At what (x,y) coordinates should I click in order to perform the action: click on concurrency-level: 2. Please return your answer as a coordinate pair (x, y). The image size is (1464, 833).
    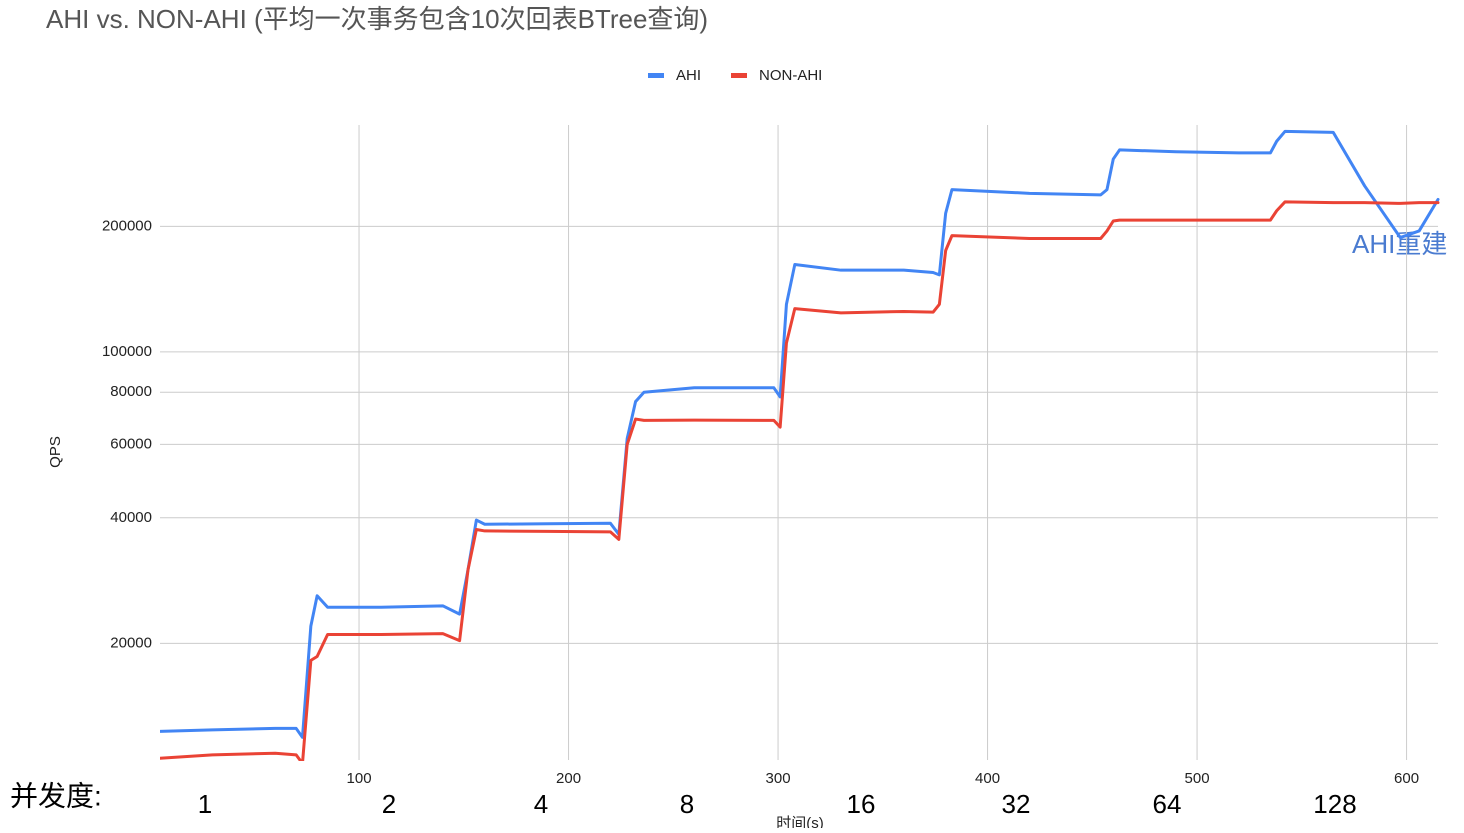
    Looking at the image, I should click on (389, 804).